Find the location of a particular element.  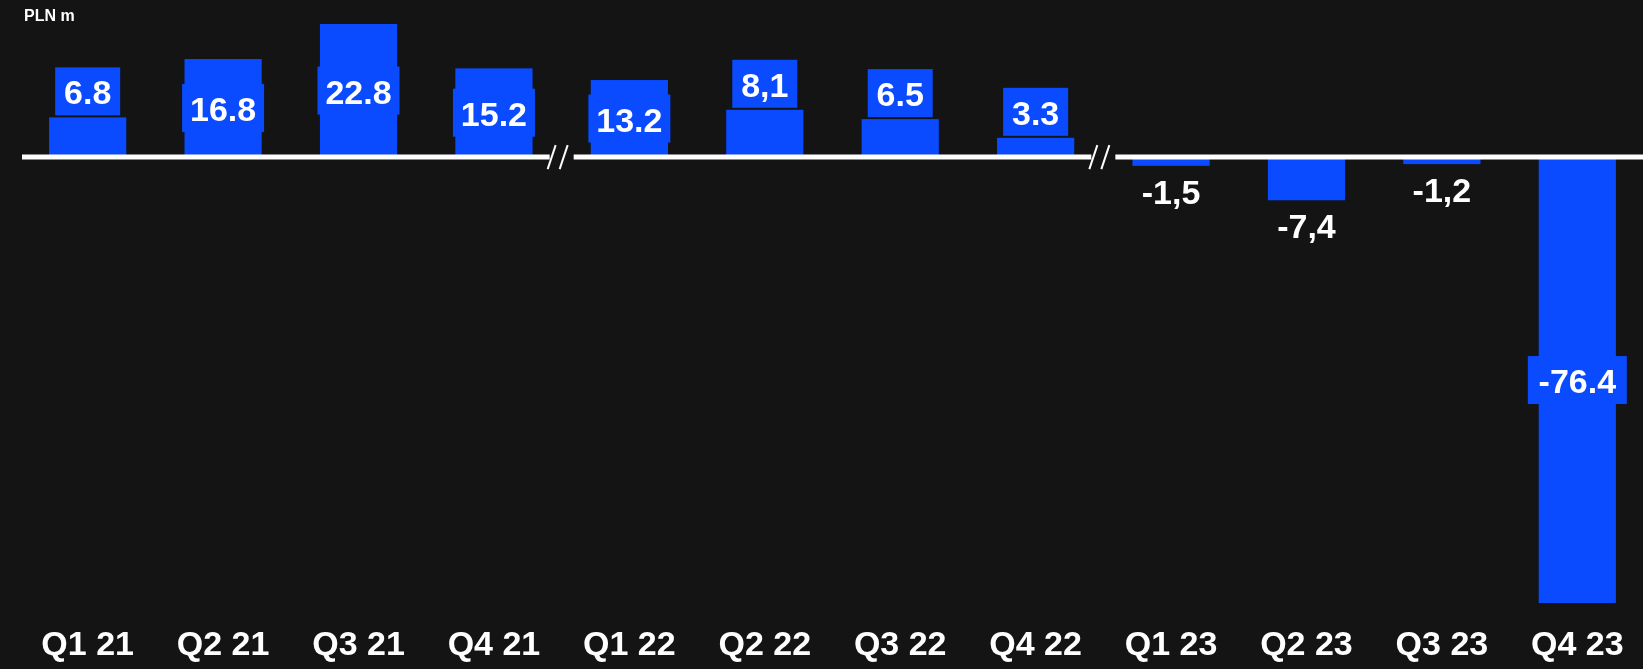

data-label: 15.2 is located at coordinates (494, 113).